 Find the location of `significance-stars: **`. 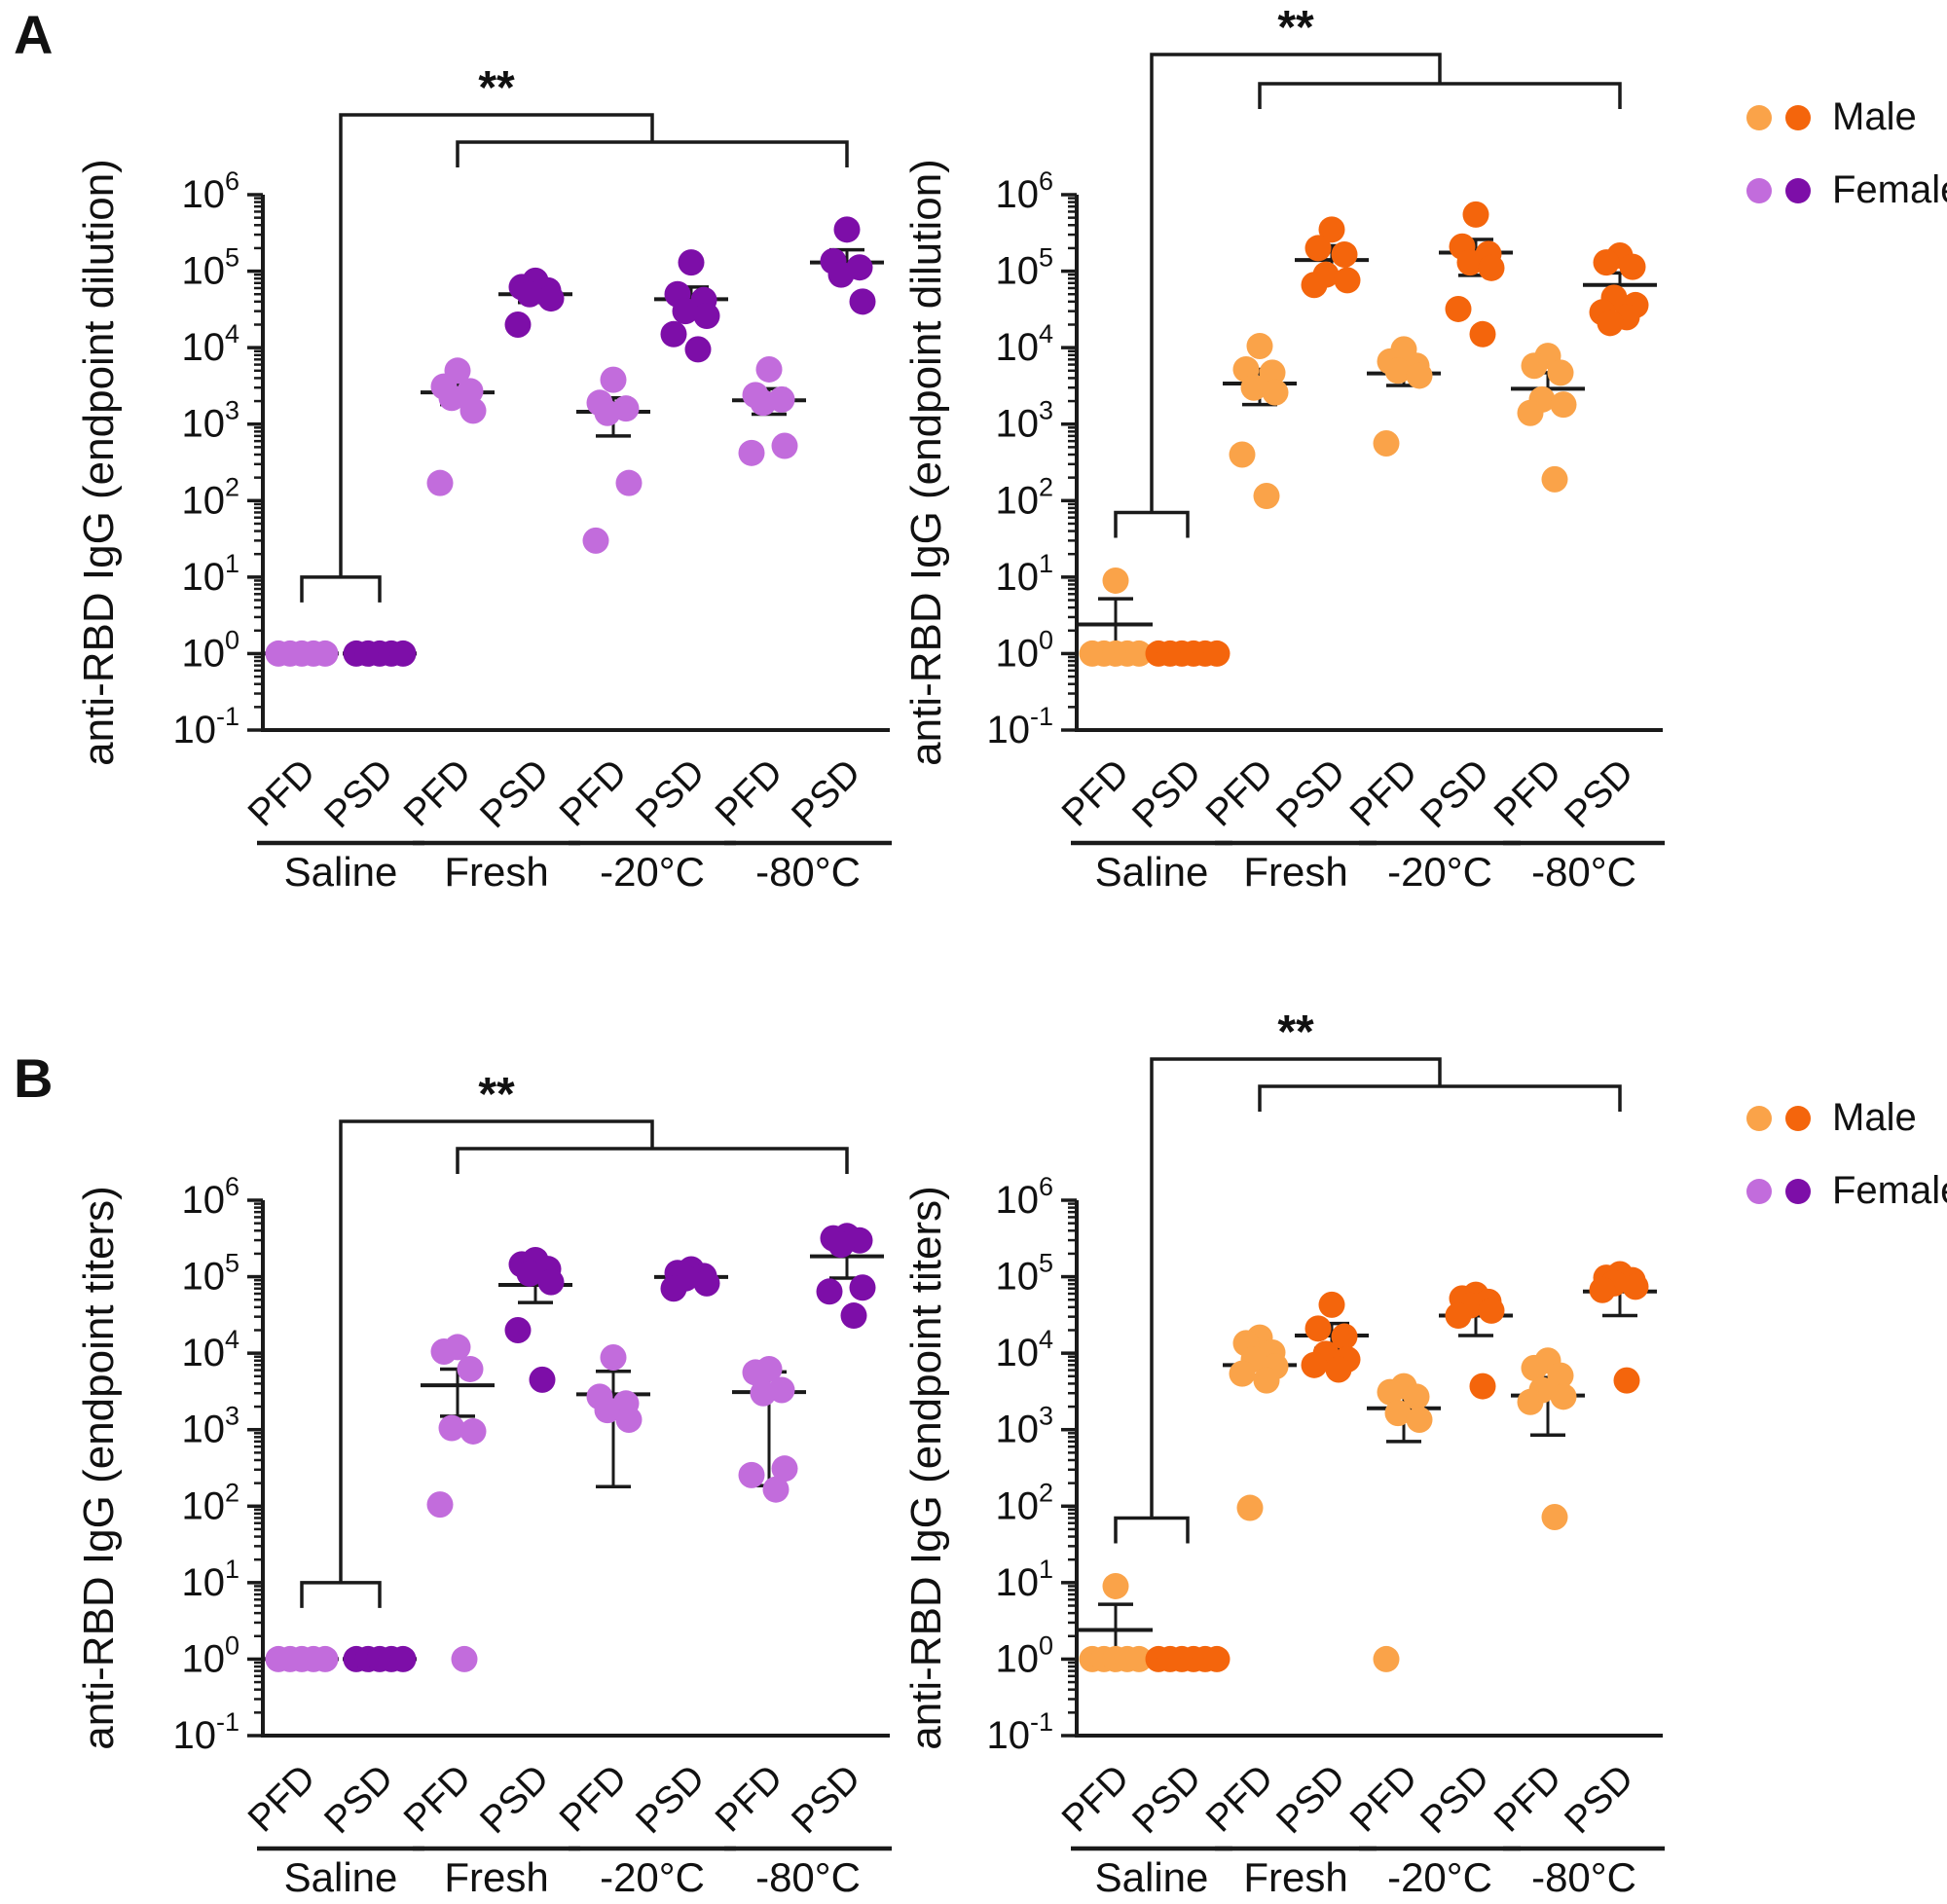

significance-stars: ** is located at coordinates (1295, 28).